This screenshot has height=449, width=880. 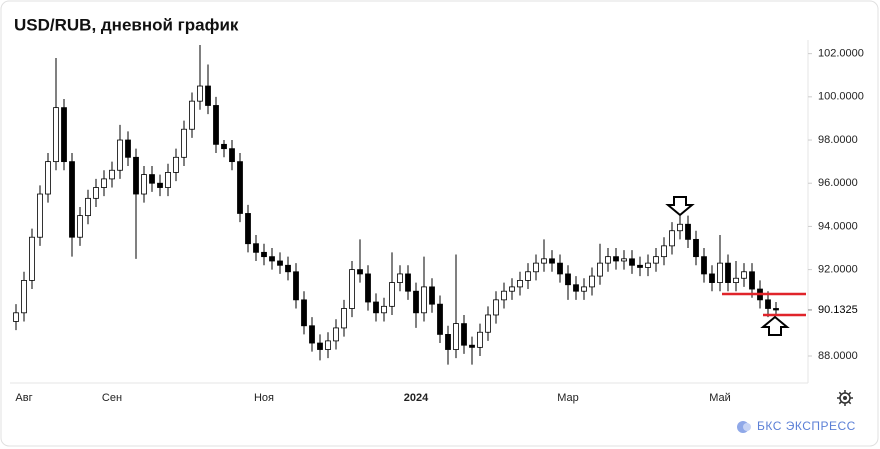 What do you see at coordinates (720, 398) in the screenshot?
I see `x-tick-label: Май` at bounding box center [720, 398].